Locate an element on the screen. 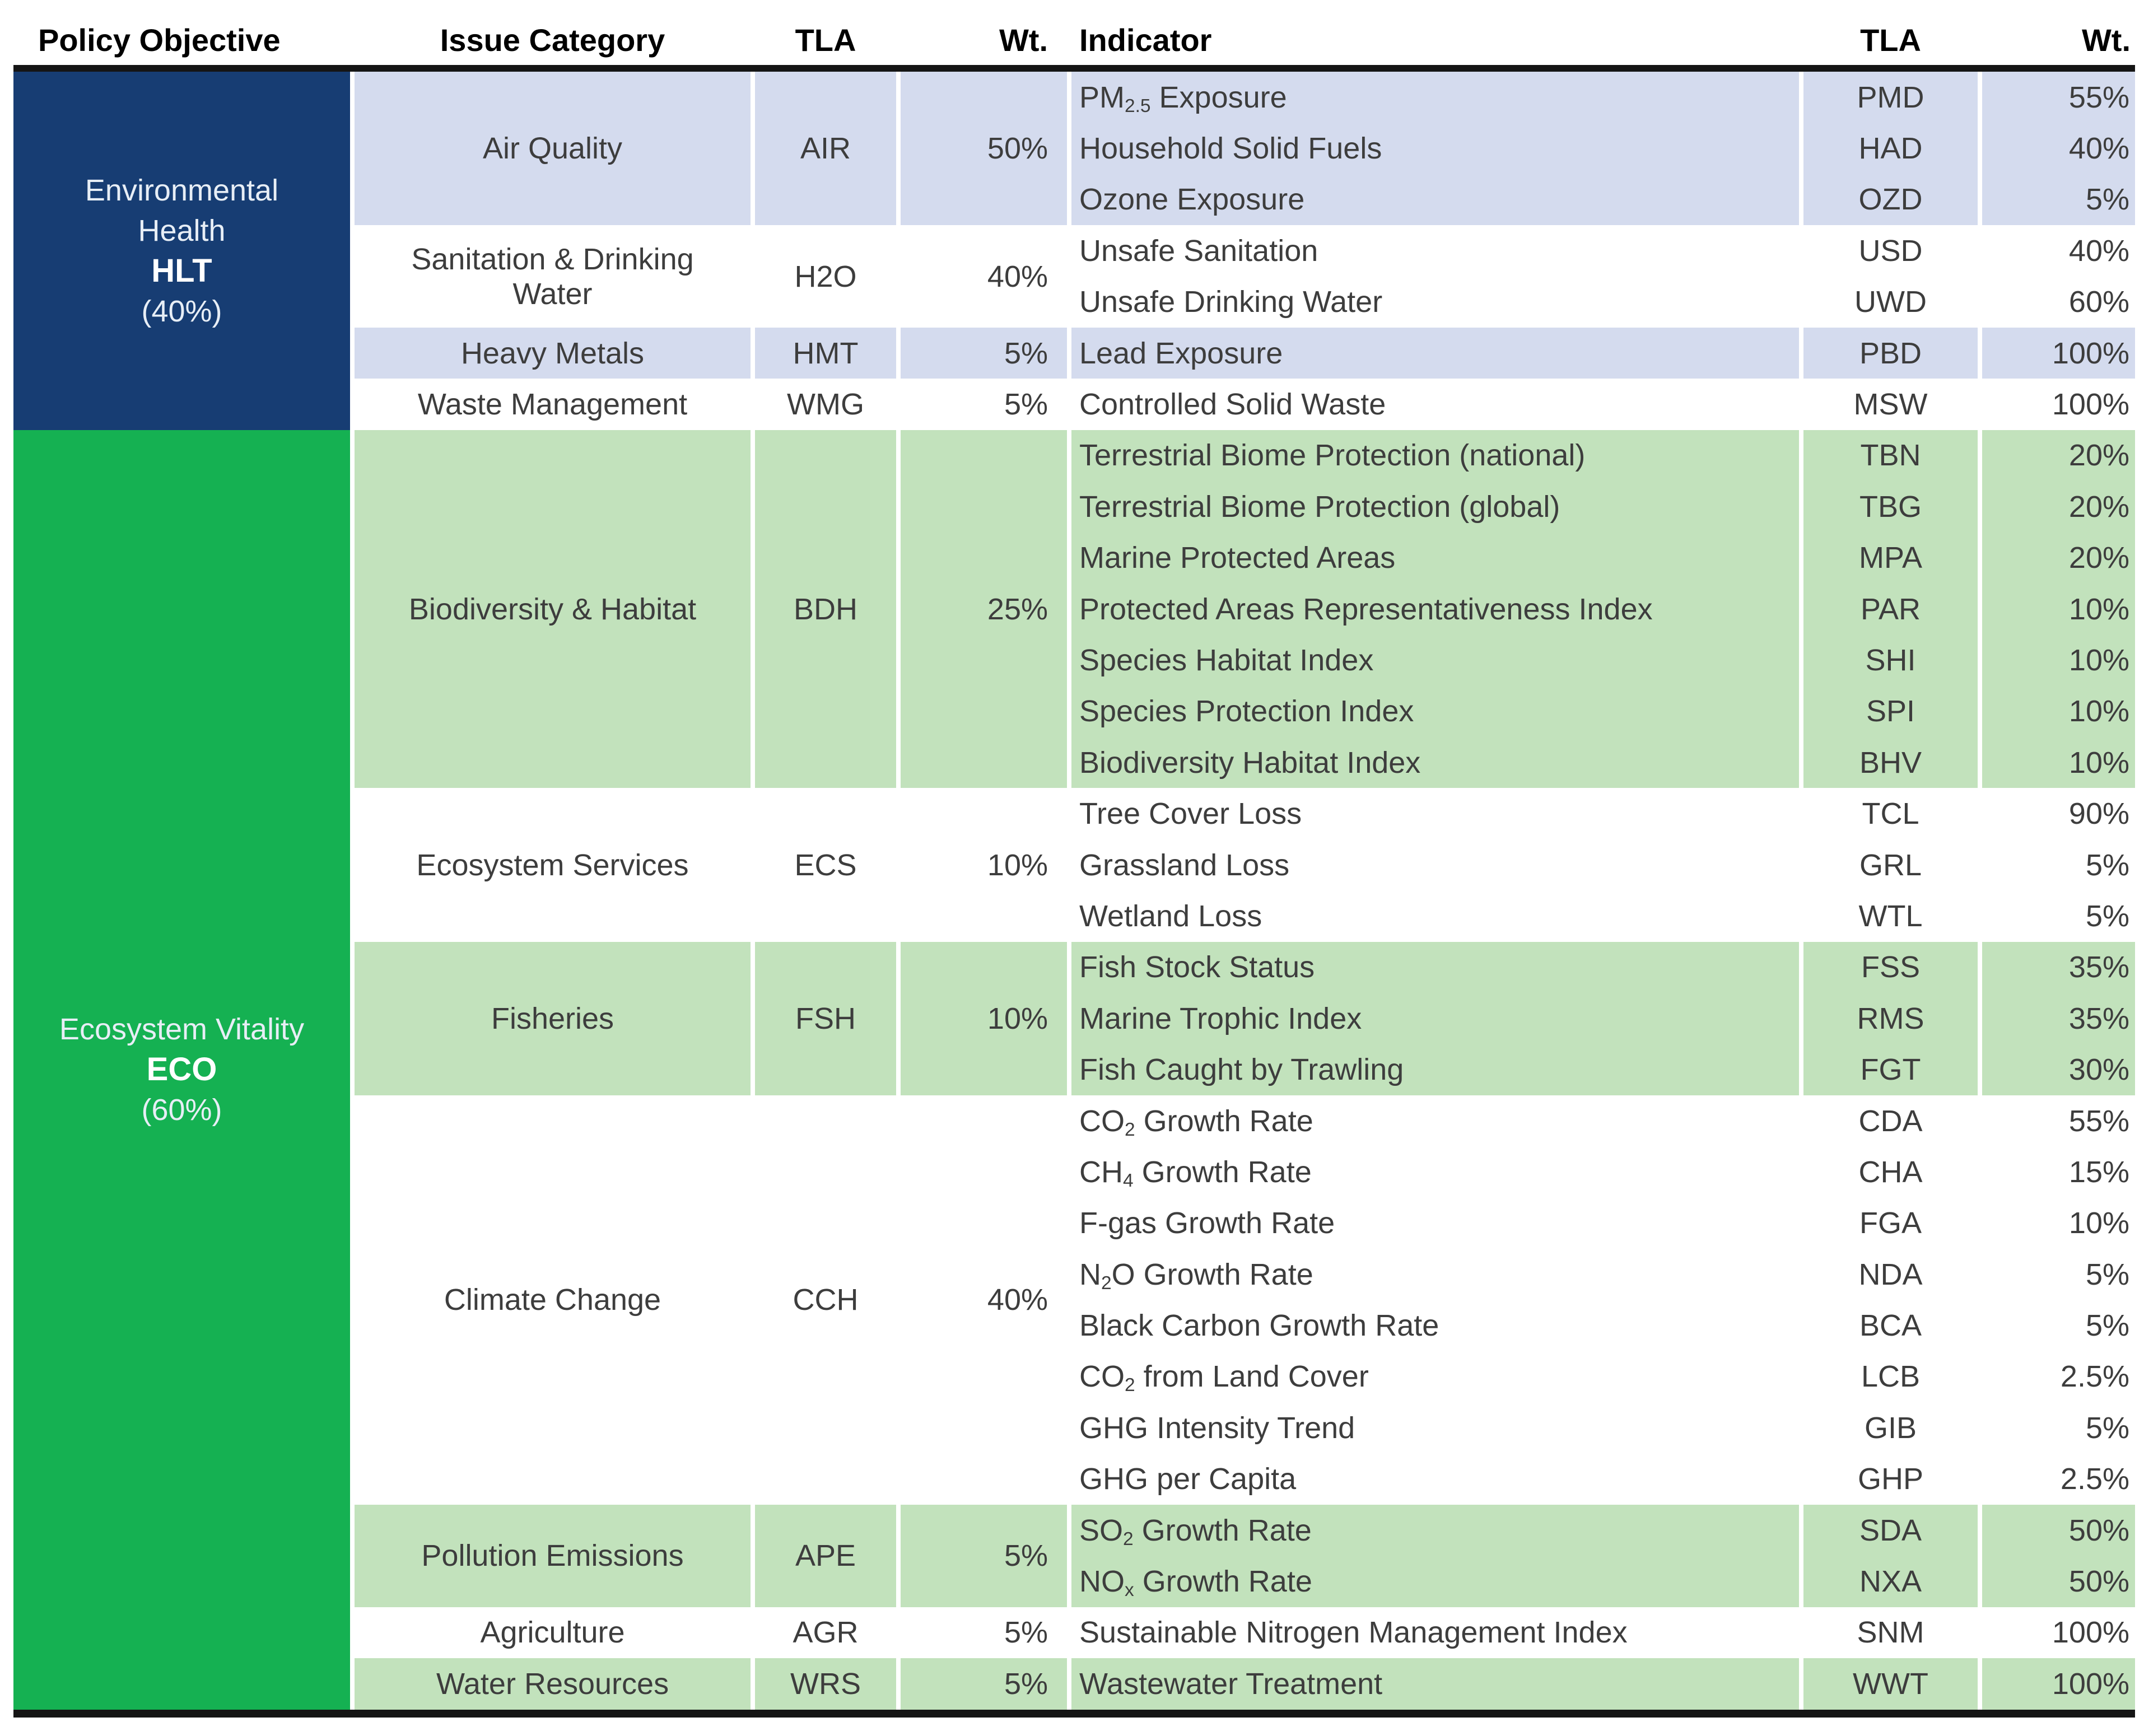 Image resolution: width=2144 pixels, height=1736 pixels. indicator-label: N2O Growth Rate is located at coordinates (1196, 1276).